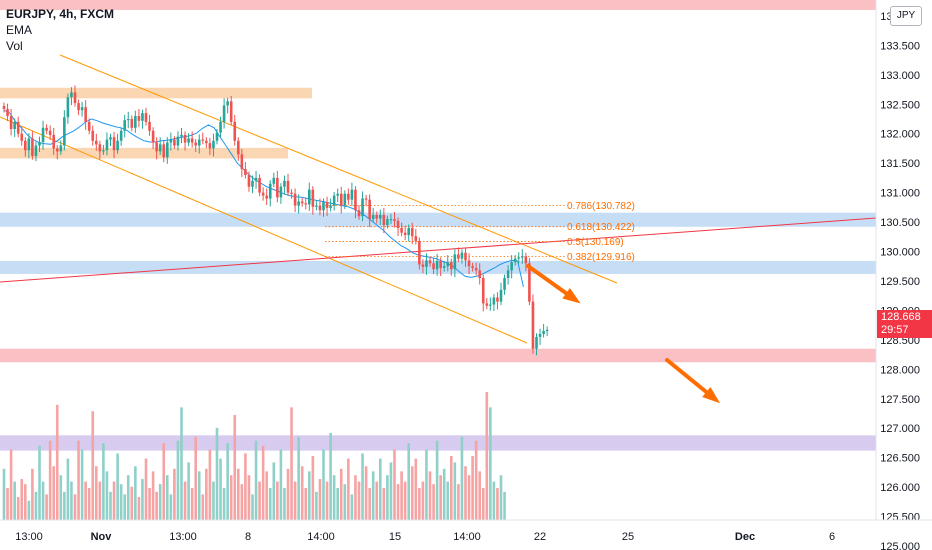 The image size is (932, 550). What do you see at coordinates (900, 253) in the screenshot?
I see `price-tick-label: 130.000` at bounding box center [900, 253].